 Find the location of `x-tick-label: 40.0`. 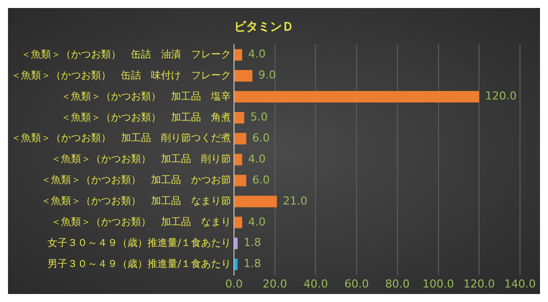

x-tick-label: 40.0 is located at coordinates (315, 283).